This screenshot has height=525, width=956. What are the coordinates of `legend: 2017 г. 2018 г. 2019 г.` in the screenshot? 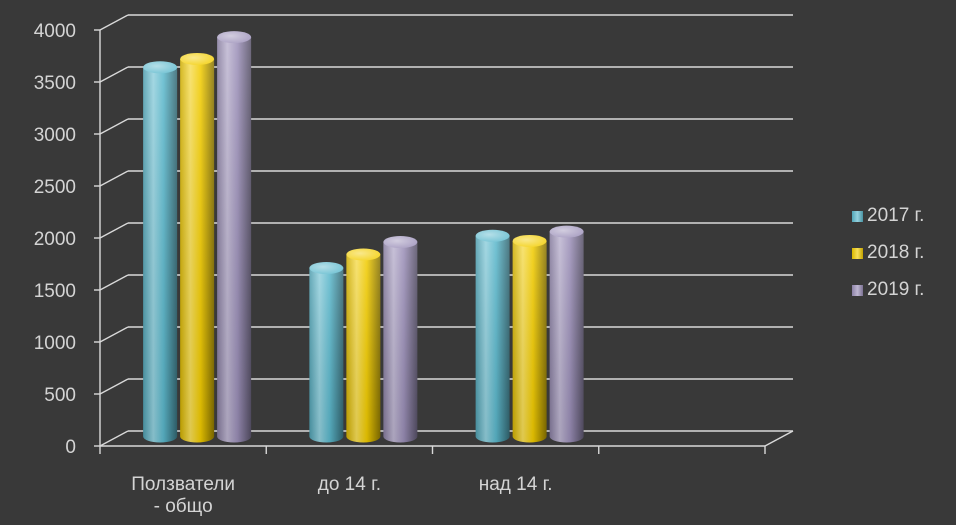 It's located at (888, 253).